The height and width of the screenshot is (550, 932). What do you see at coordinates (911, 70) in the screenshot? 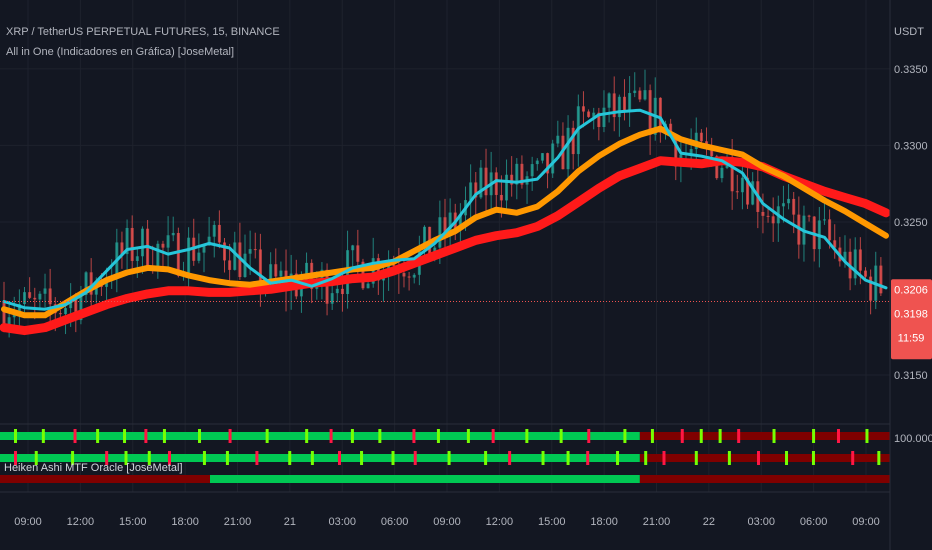
I see `y-tick-label: 0.3350` at bounding box center [911, 70].